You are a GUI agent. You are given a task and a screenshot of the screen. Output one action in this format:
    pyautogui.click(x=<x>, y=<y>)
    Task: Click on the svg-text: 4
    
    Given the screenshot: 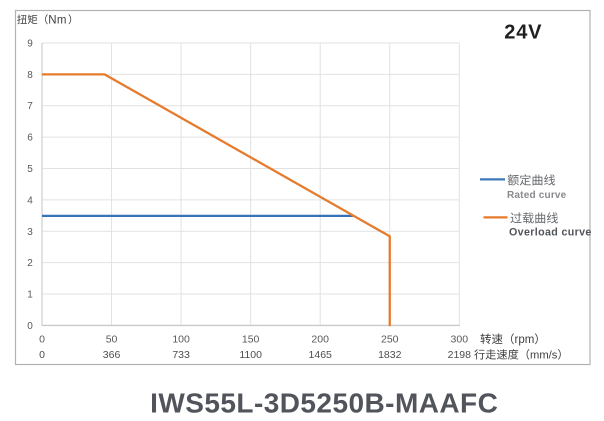 What is the action you would take?
    pyautogui.click(x=30, y=200)
    